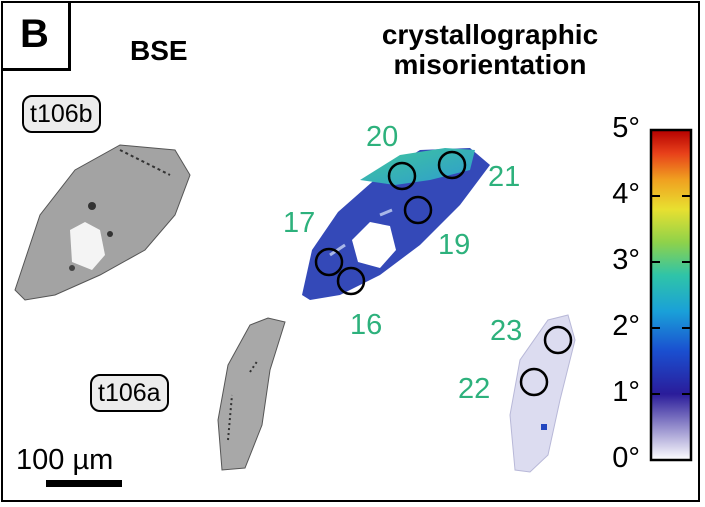  I want to click on spot-label-19: 19, so click(454, 245).